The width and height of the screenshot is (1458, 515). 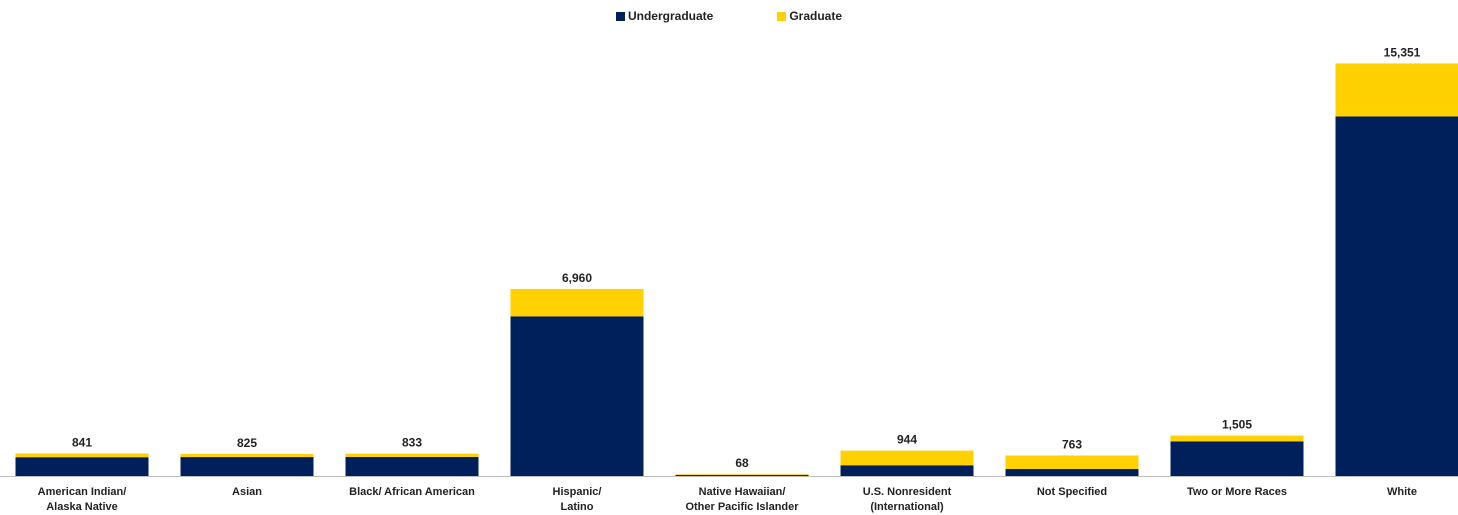 What do you see at coordinates (577, 507) in the screenshot?
I see `category-label-line: Latino` at bounding box center [577, 507].